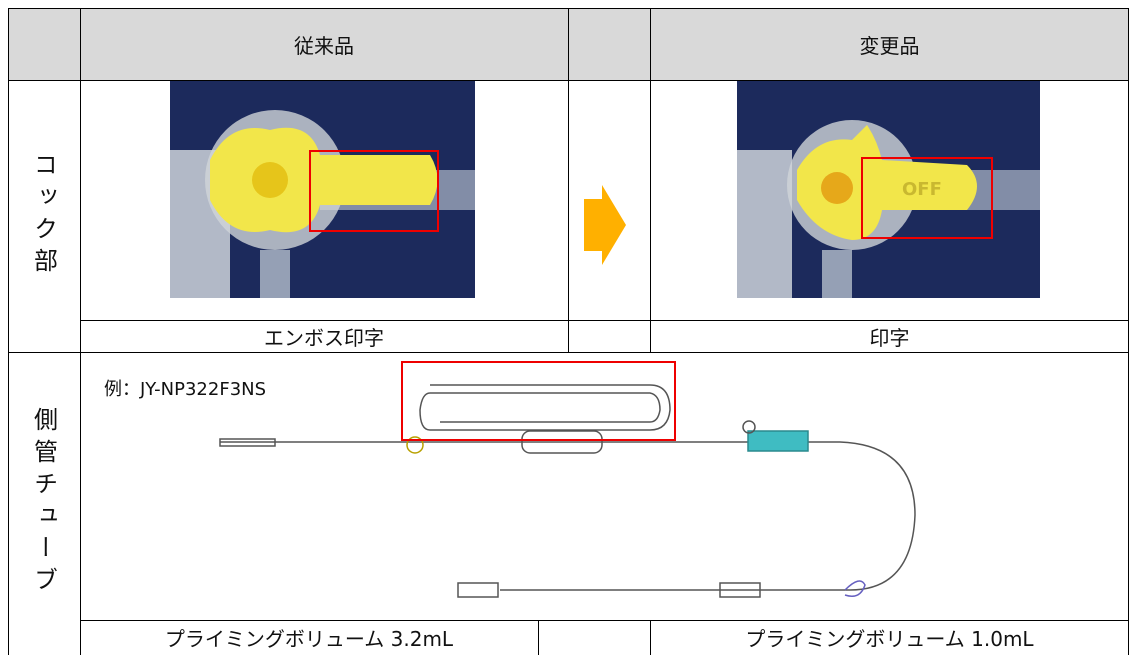 Image resolution: width=1137 pixels, height=655 pixels. I want to click on header-cell: 従来品, so click(324, 45).